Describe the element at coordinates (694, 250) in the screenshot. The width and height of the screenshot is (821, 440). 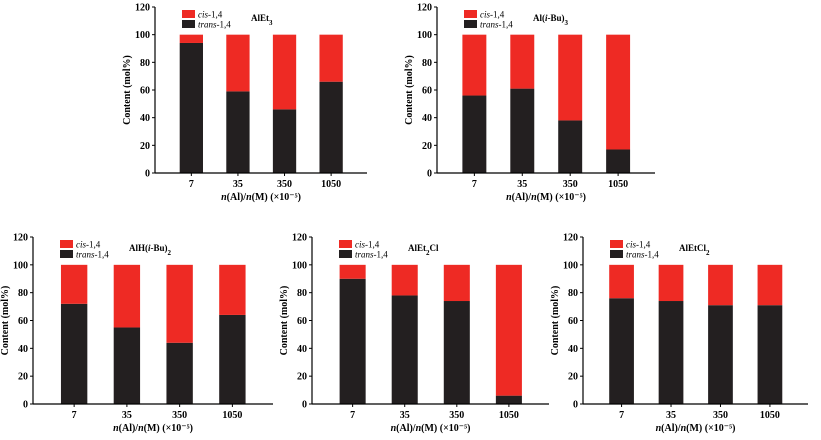
I see `panel-title: AlEtCl2` at that location.